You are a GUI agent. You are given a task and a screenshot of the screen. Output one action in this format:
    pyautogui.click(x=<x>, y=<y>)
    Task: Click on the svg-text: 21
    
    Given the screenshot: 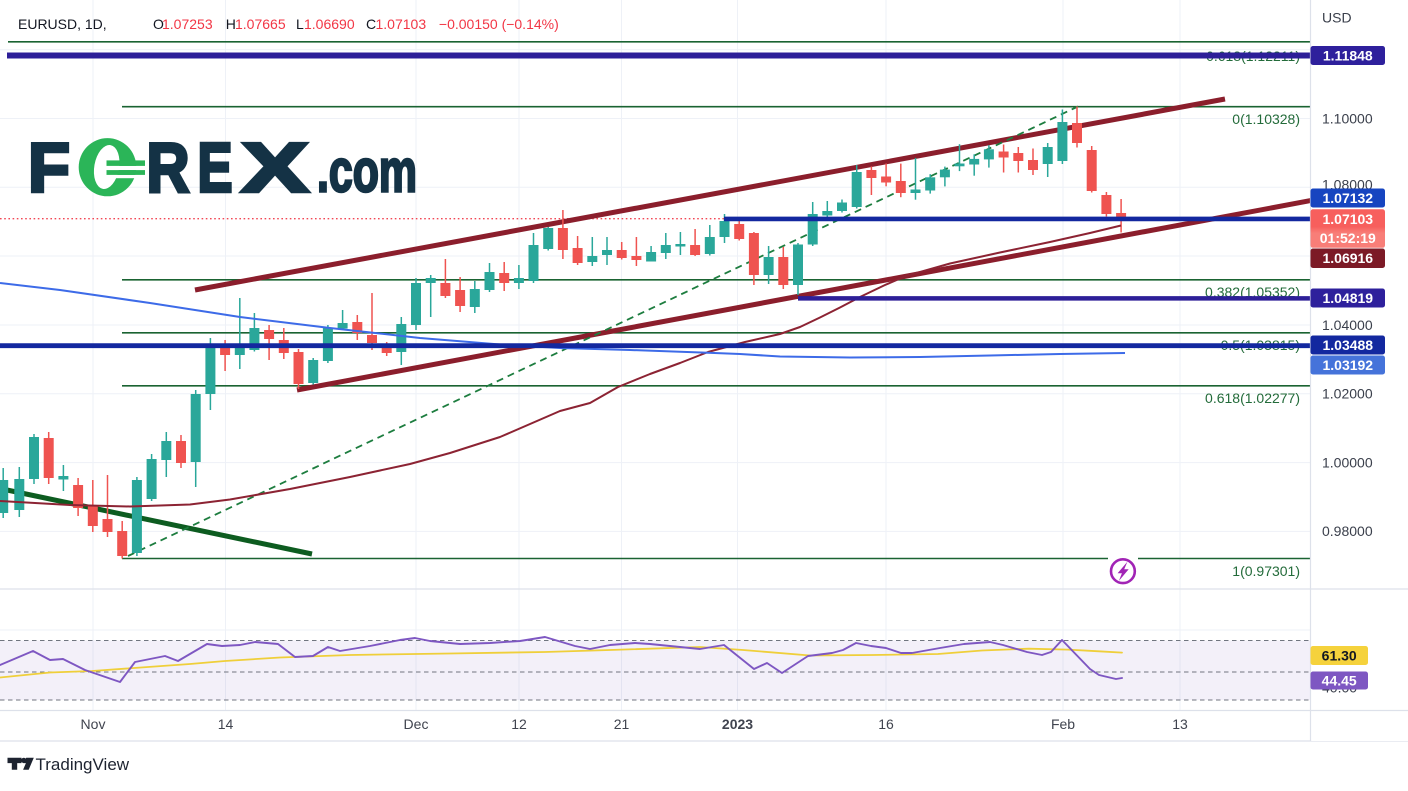 What is the action you would take?
    pyautogui.click(x=622, y=724)
    